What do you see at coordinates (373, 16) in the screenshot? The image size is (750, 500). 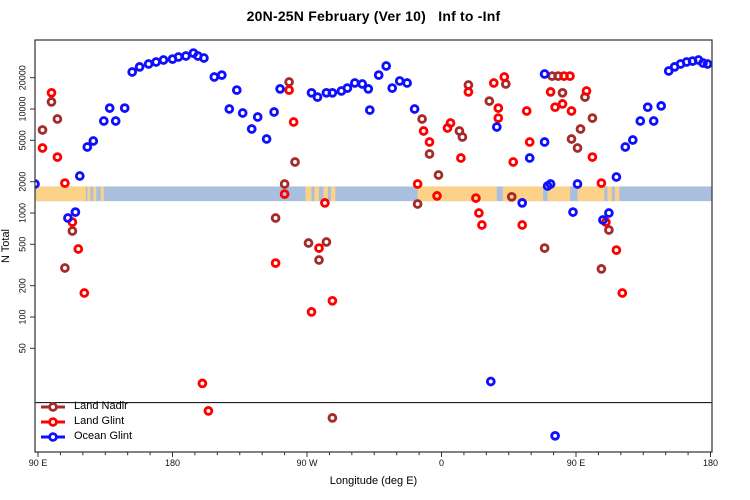 I see `plot-title: 20N-25N February (Ver 10) Inf to -Inf` at bounding box center [373, 16].